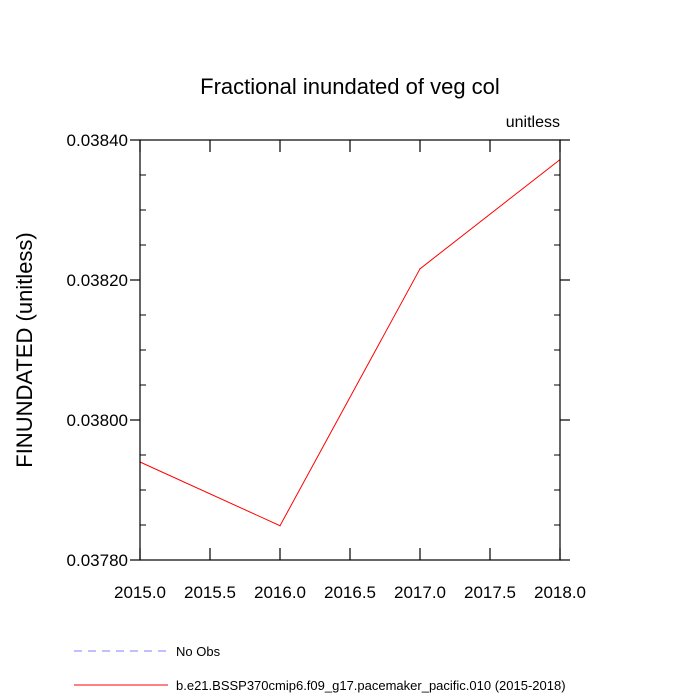  Describe the element at coordinates (97, 280) in the screenshot. I see `y-tick-label: 0.03820` at that location.